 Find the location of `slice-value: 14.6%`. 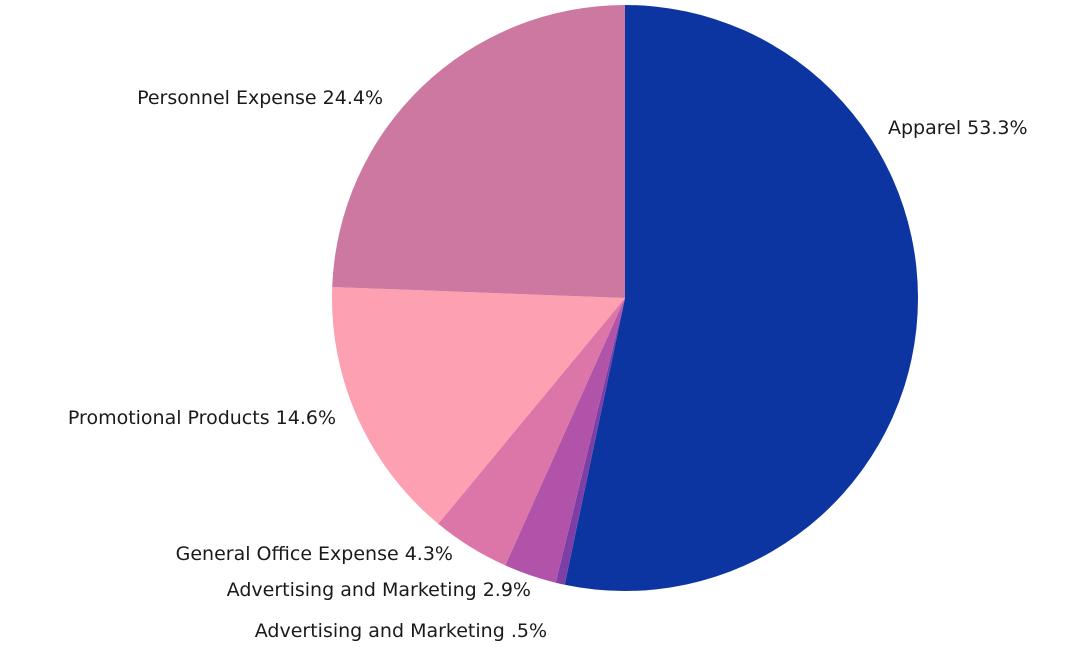

slice-value: 14.6% is located at coordinates (306, 418).